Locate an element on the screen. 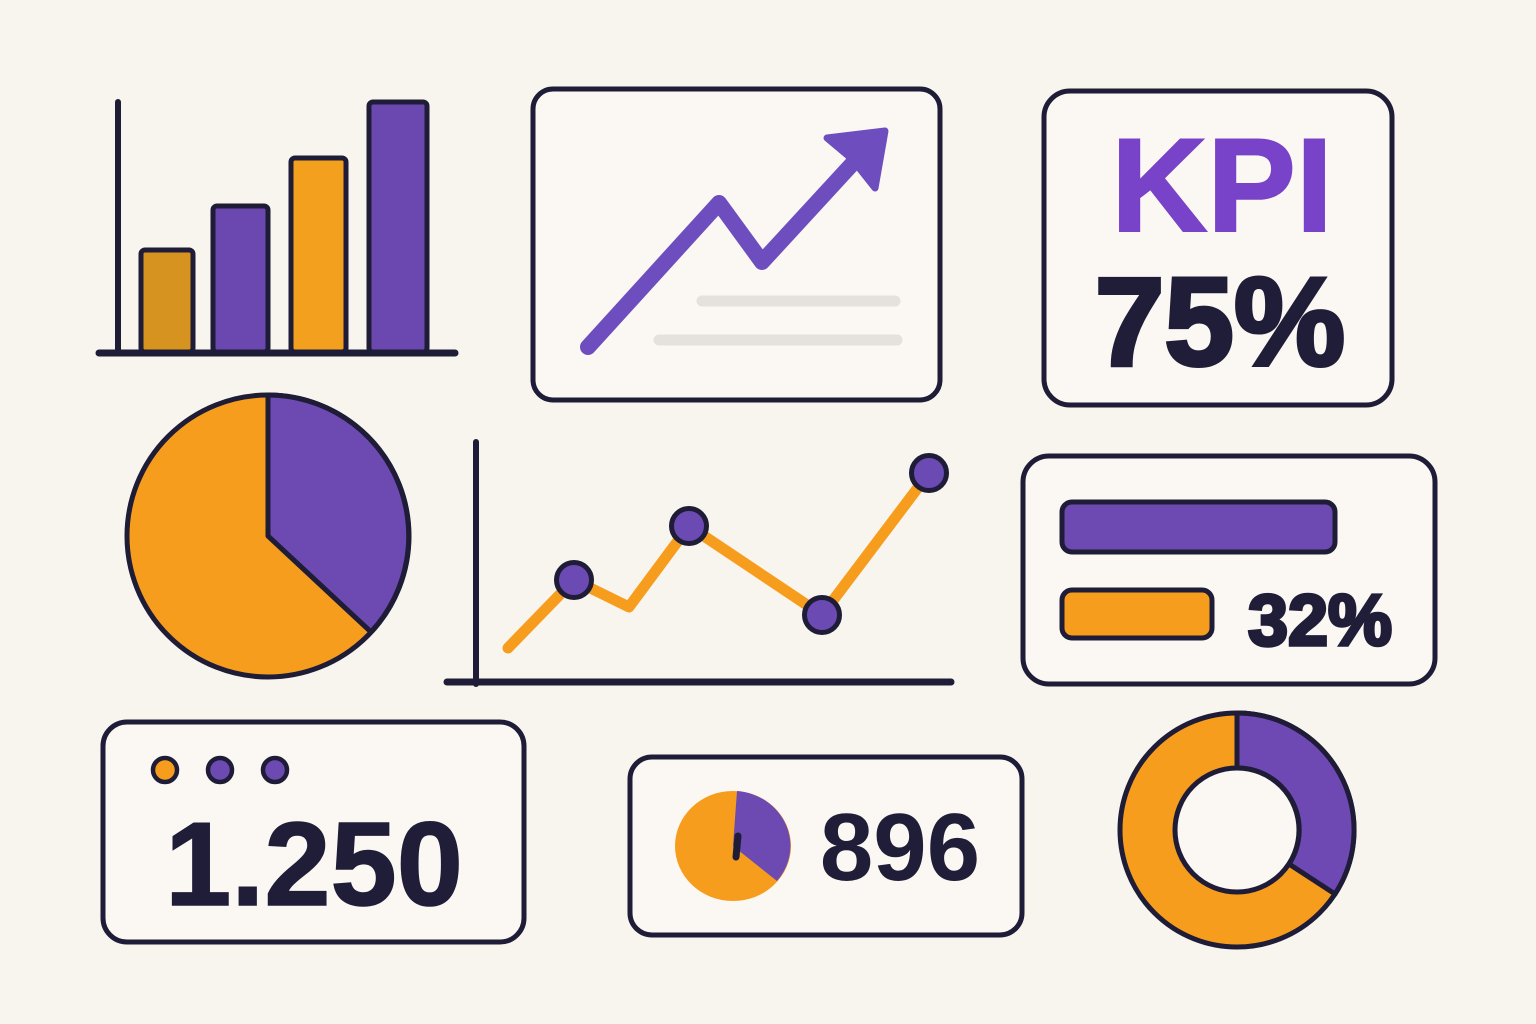  svg-text: 32% is located at coordinates (1320, 621).